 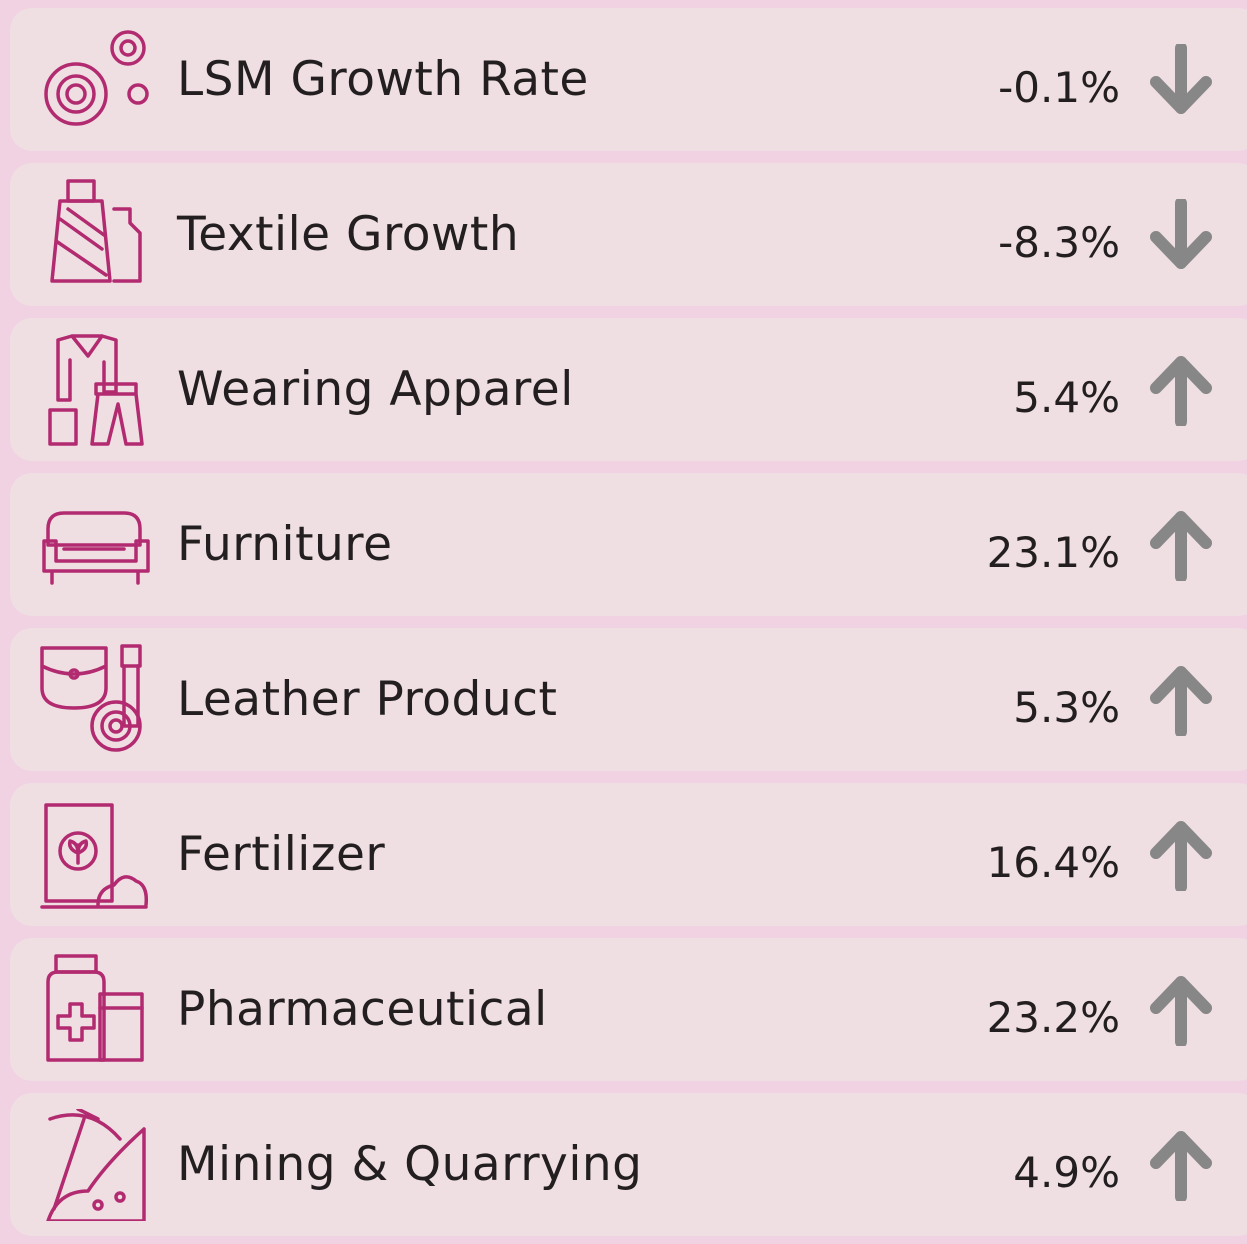 I want to click on indicator-label: Wearing Apparel, so click(x=375, y=389).